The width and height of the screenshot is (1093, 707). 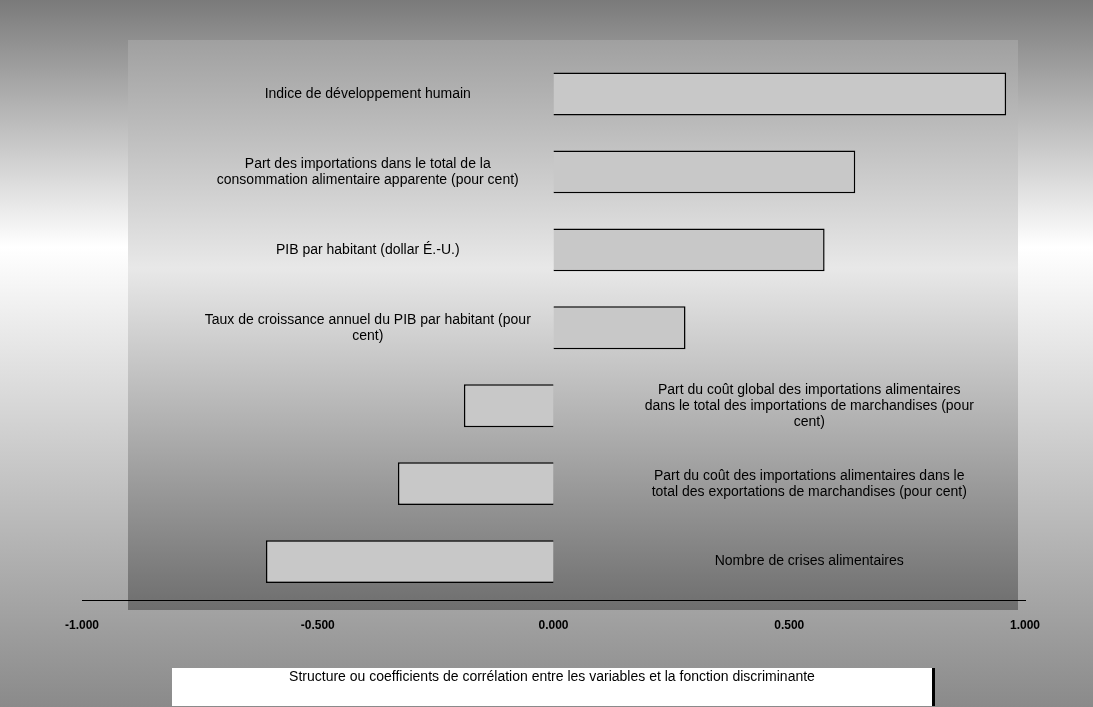 I want to click on x-tick-label: 0.500, so click(x=789, y=625).